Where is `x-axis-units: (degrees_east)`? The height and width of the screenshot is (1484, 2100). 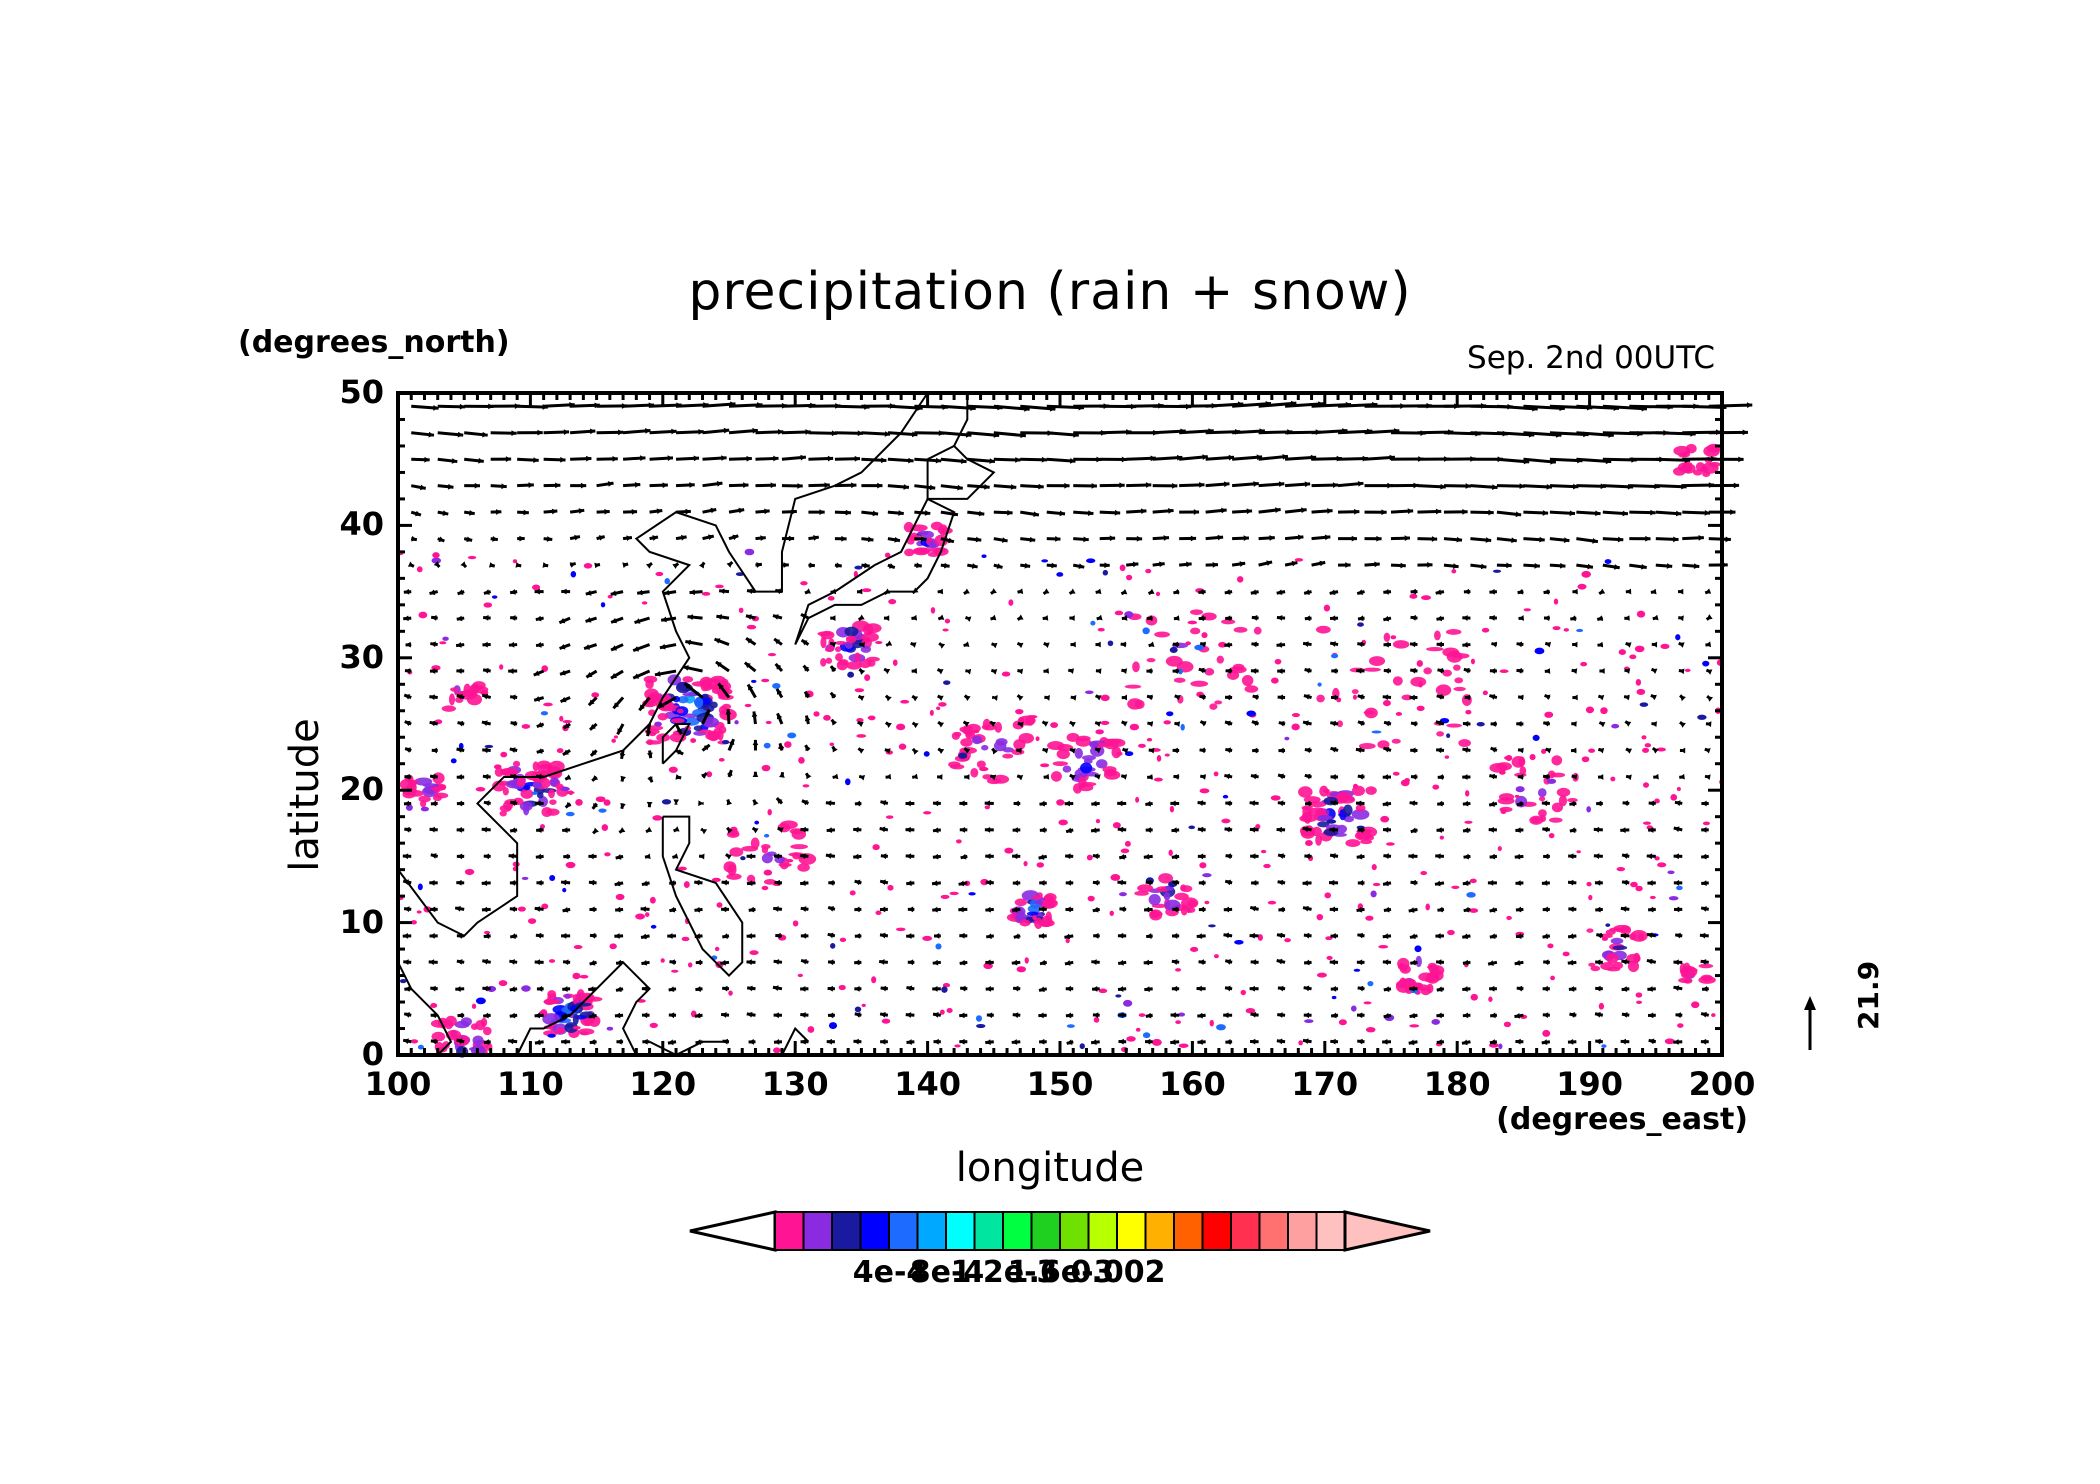
x-axis-units: (degrees_east) is located at coordinates (1622, 1119).